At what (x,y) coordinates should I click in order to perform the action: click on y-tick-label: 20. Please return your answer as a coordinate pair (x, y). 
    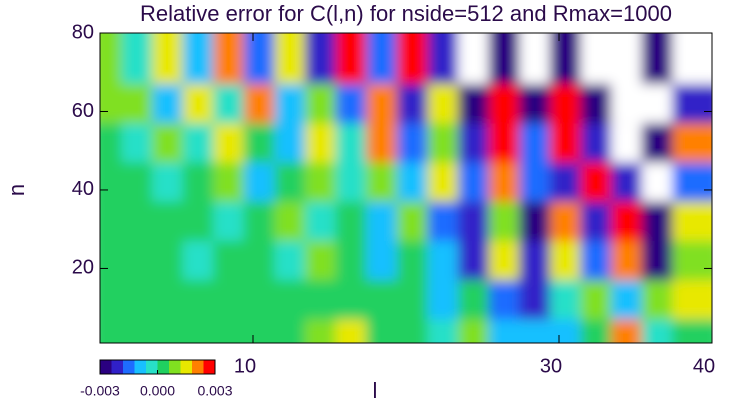
    Looking at the image, I should click on (83, 268).